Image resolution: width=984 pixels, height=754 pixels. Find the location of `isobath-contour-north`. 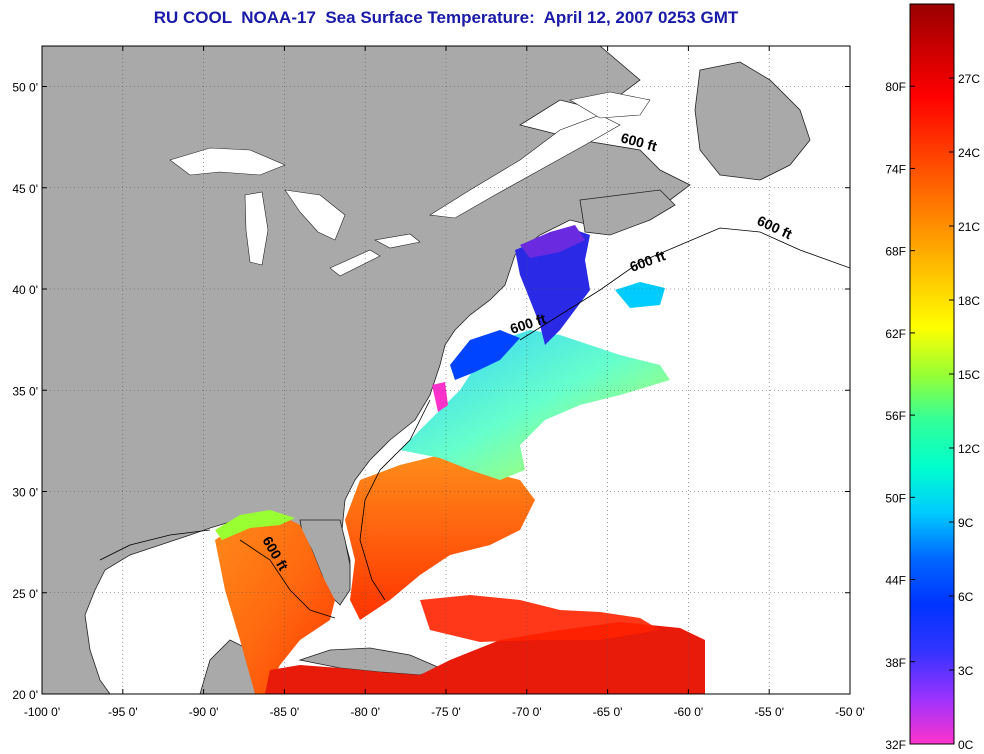

isobath-contour-north is located at coordinates (684, 284).